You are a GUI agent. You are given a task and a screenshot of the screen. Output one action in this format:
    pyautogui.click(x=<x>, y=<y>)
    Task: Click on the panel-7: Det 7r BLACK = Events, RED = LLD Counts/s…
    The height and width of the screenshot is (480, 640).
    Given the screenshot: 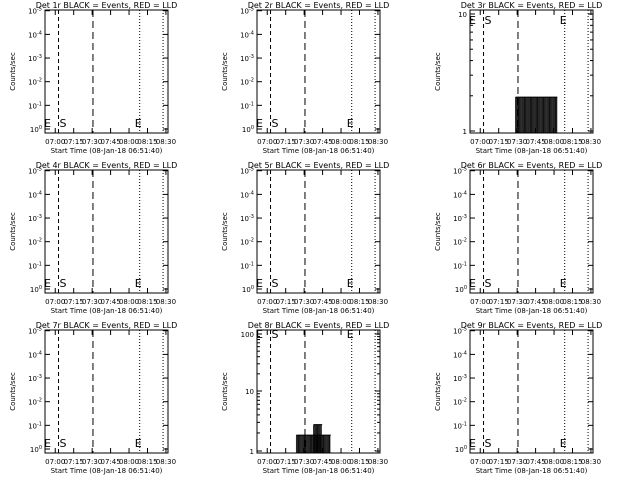 What is the action you would take?
    pyautogui.click(x=93, y=398)
    